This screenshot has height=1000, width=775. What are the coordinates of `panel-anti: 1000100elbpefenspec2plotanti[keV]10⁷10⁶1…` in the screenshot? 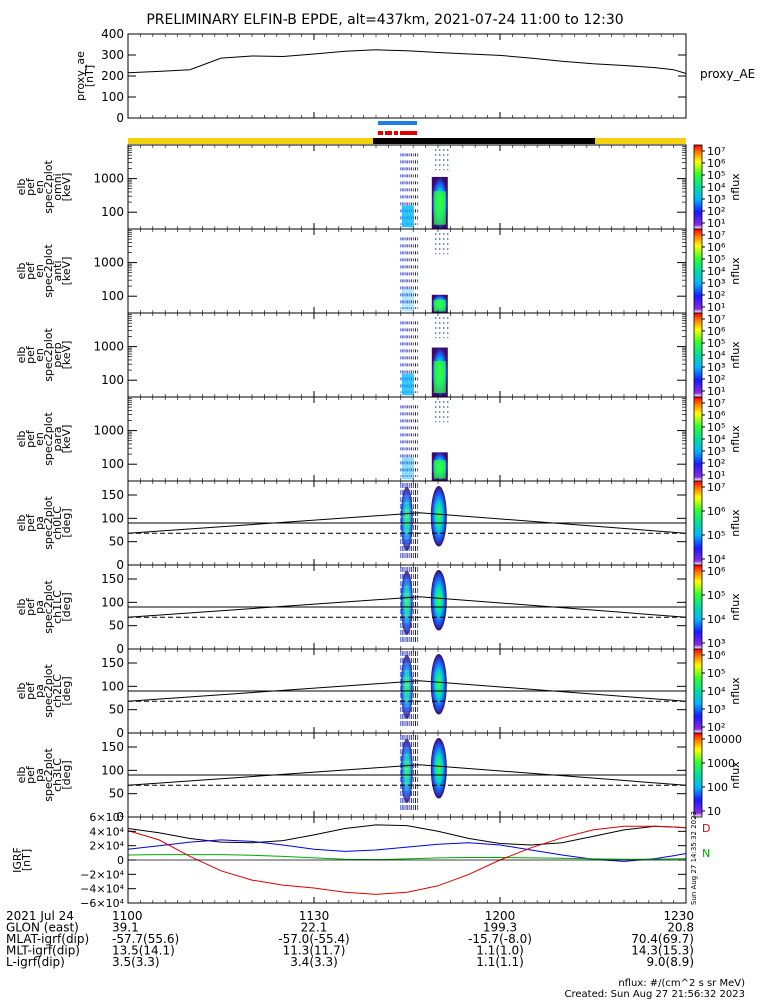 It's located at (378, 271).